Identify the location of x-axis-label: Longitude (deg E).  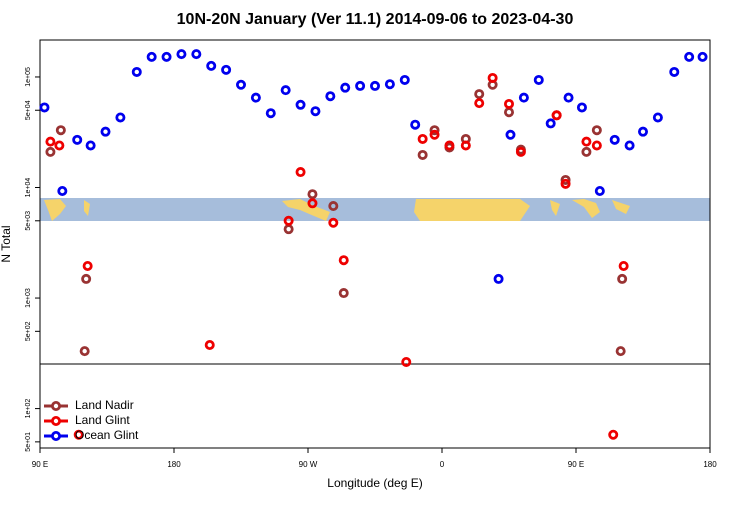
(374, 483).